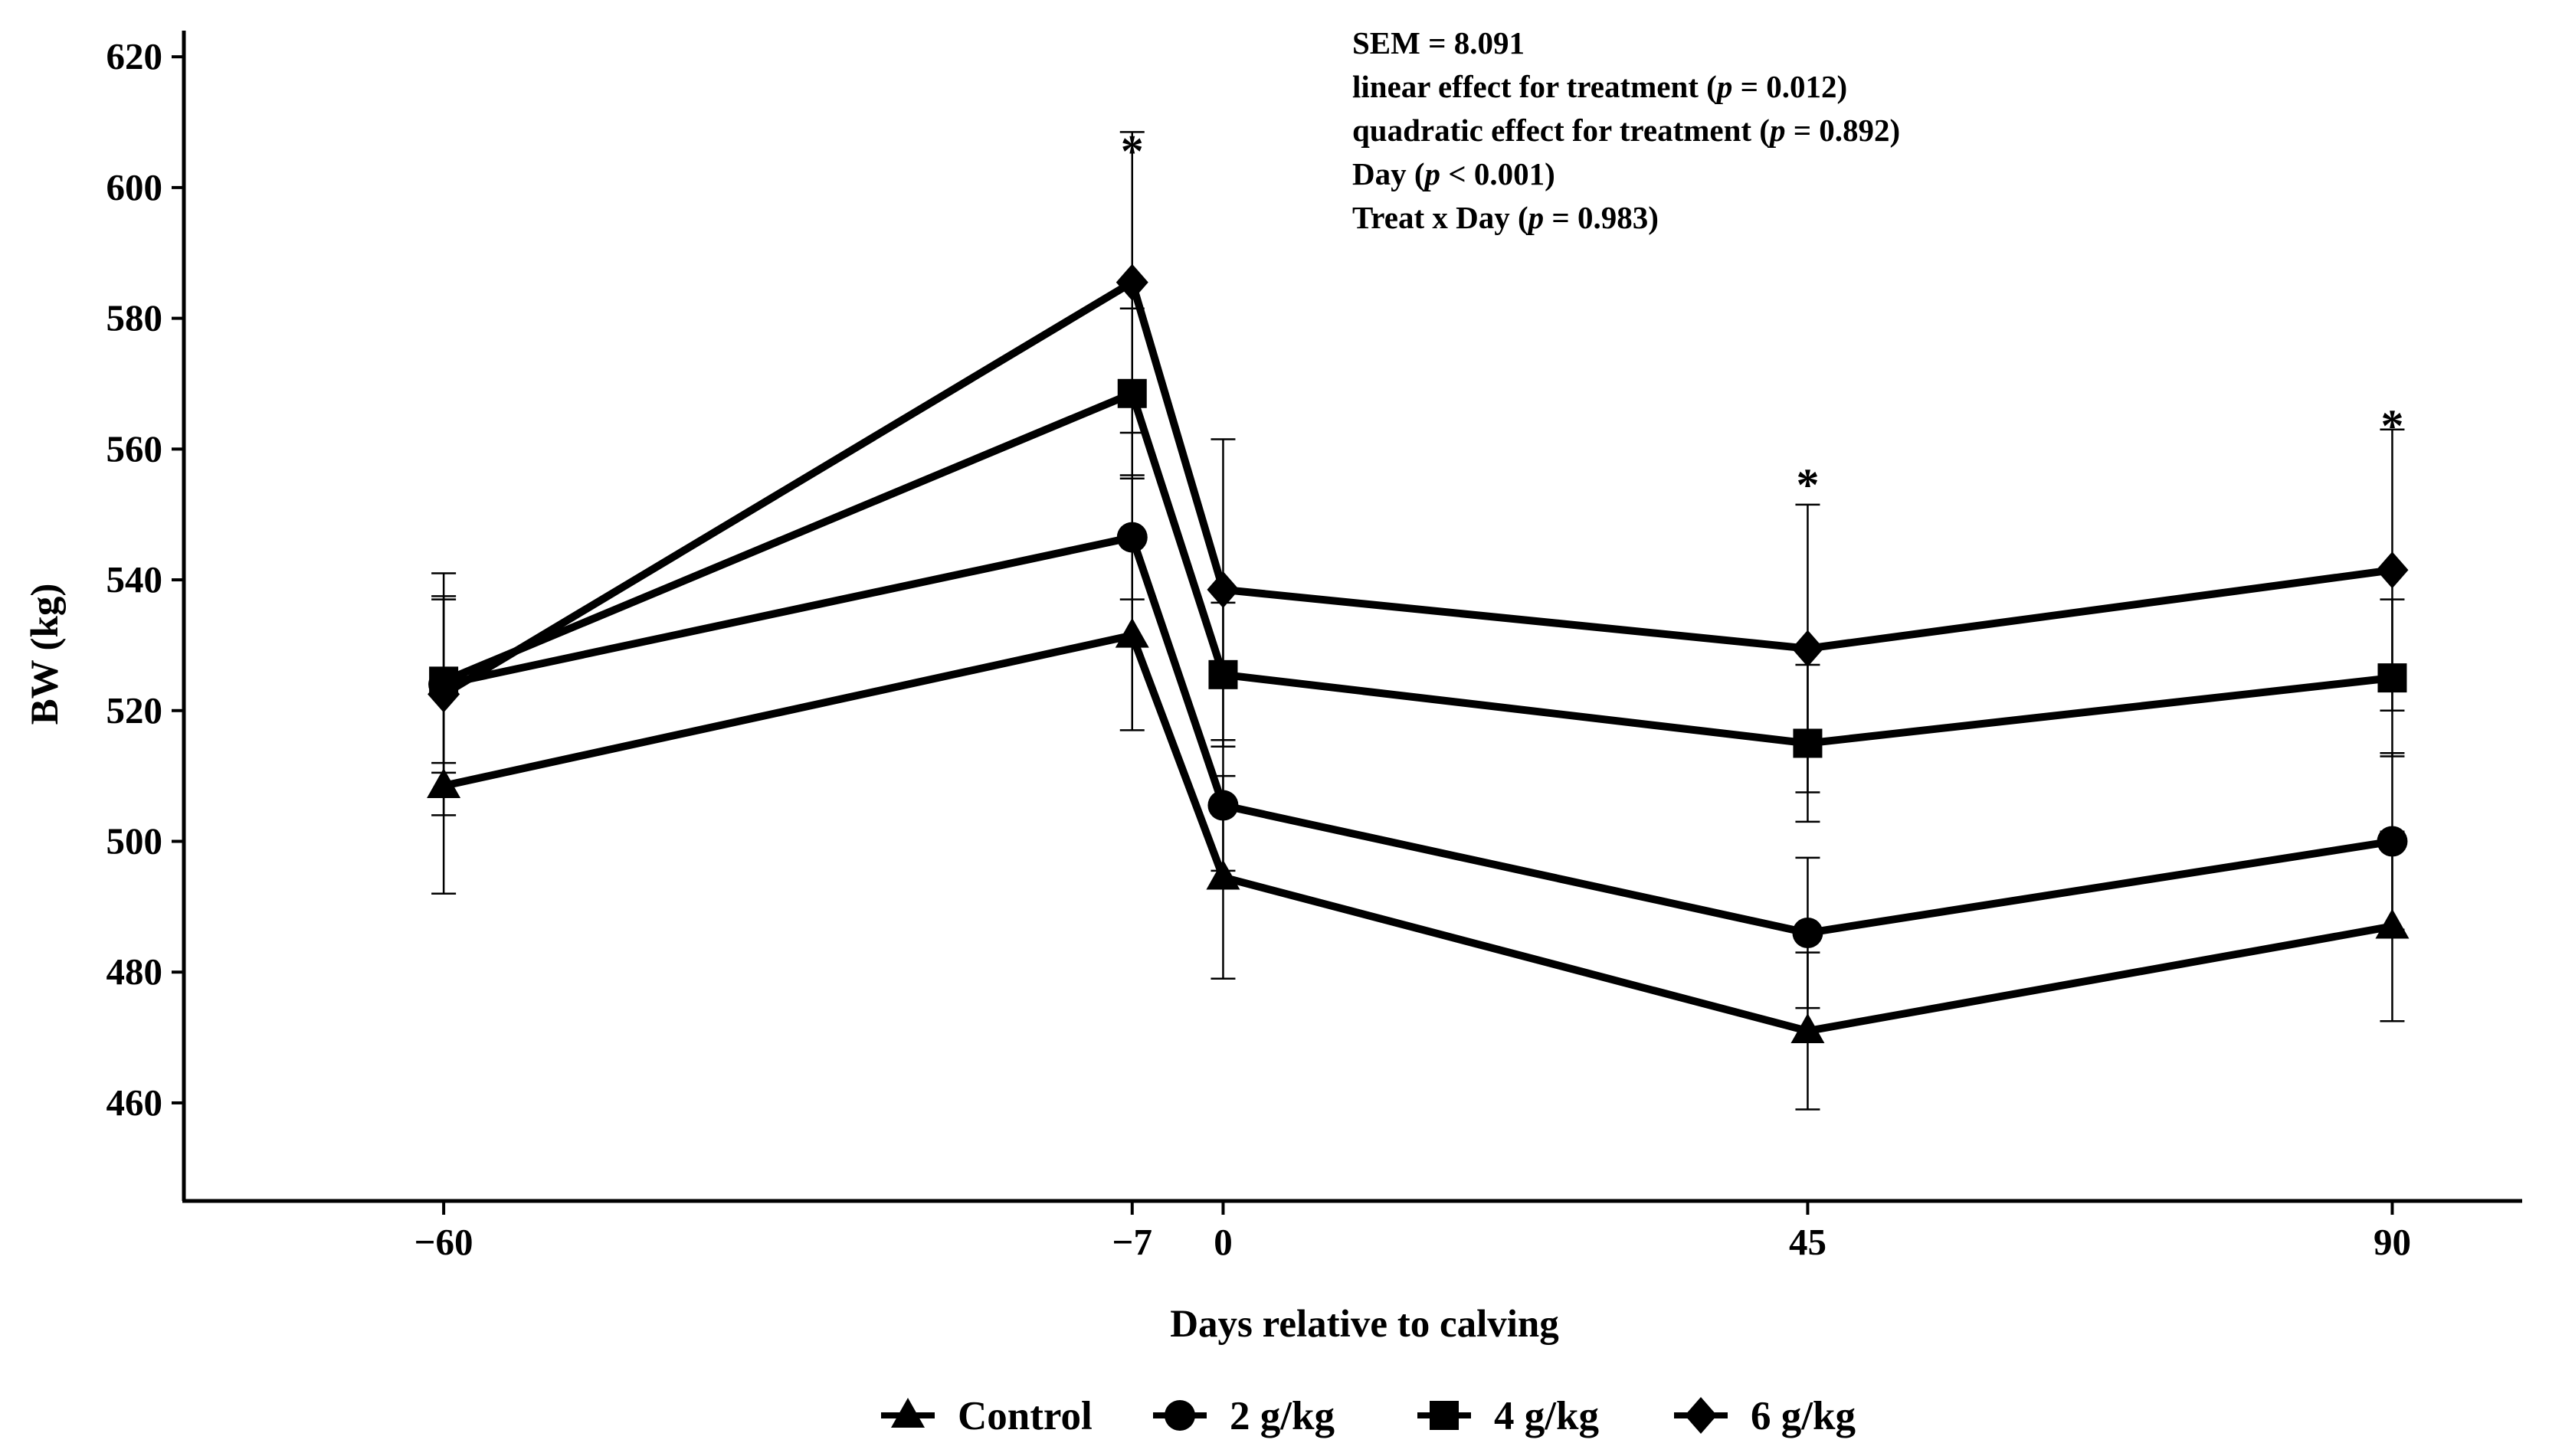 The height and width of the screenshot is (1456, 2562). Describe the element at coordinates (1132, 1242) in the screenshot. I see `x-tick-label: −7` at that location.